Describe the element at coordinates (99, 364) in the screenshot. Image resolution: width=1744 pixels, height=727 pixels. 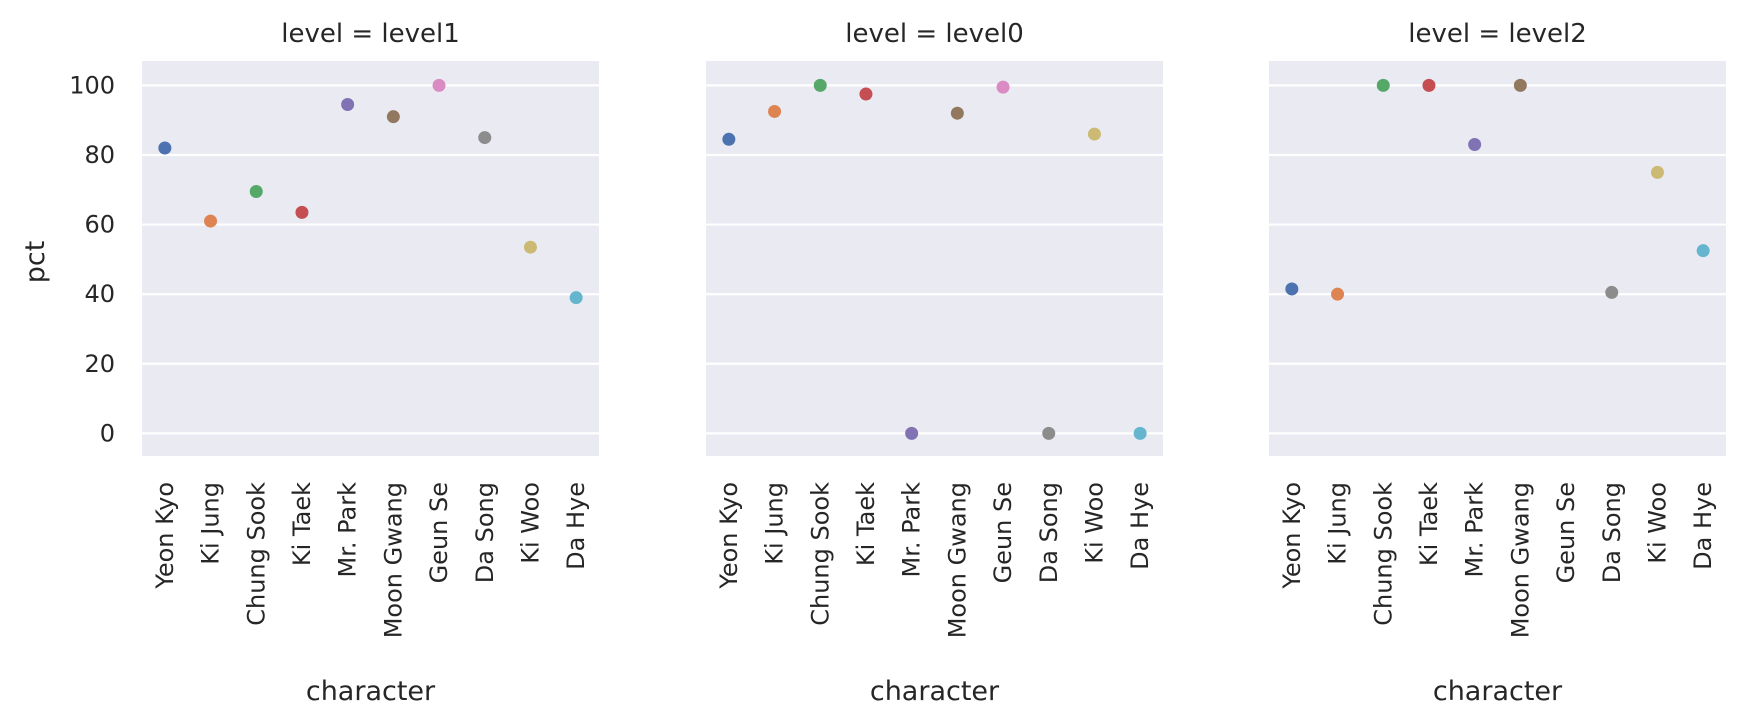
I see `y-tick-label: 20` at that location.